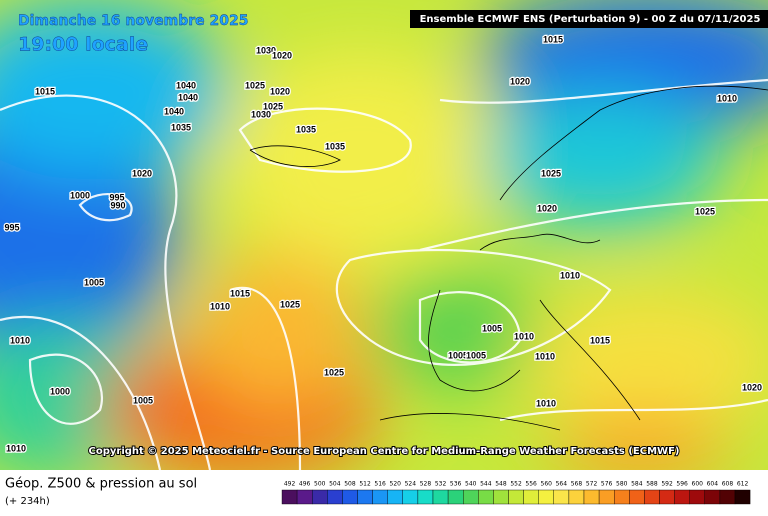 This screenshot has height=516, width=768. Describe the element at coordinates (698, 484) in the screenshot. I see `legend-label: 600` at that location.